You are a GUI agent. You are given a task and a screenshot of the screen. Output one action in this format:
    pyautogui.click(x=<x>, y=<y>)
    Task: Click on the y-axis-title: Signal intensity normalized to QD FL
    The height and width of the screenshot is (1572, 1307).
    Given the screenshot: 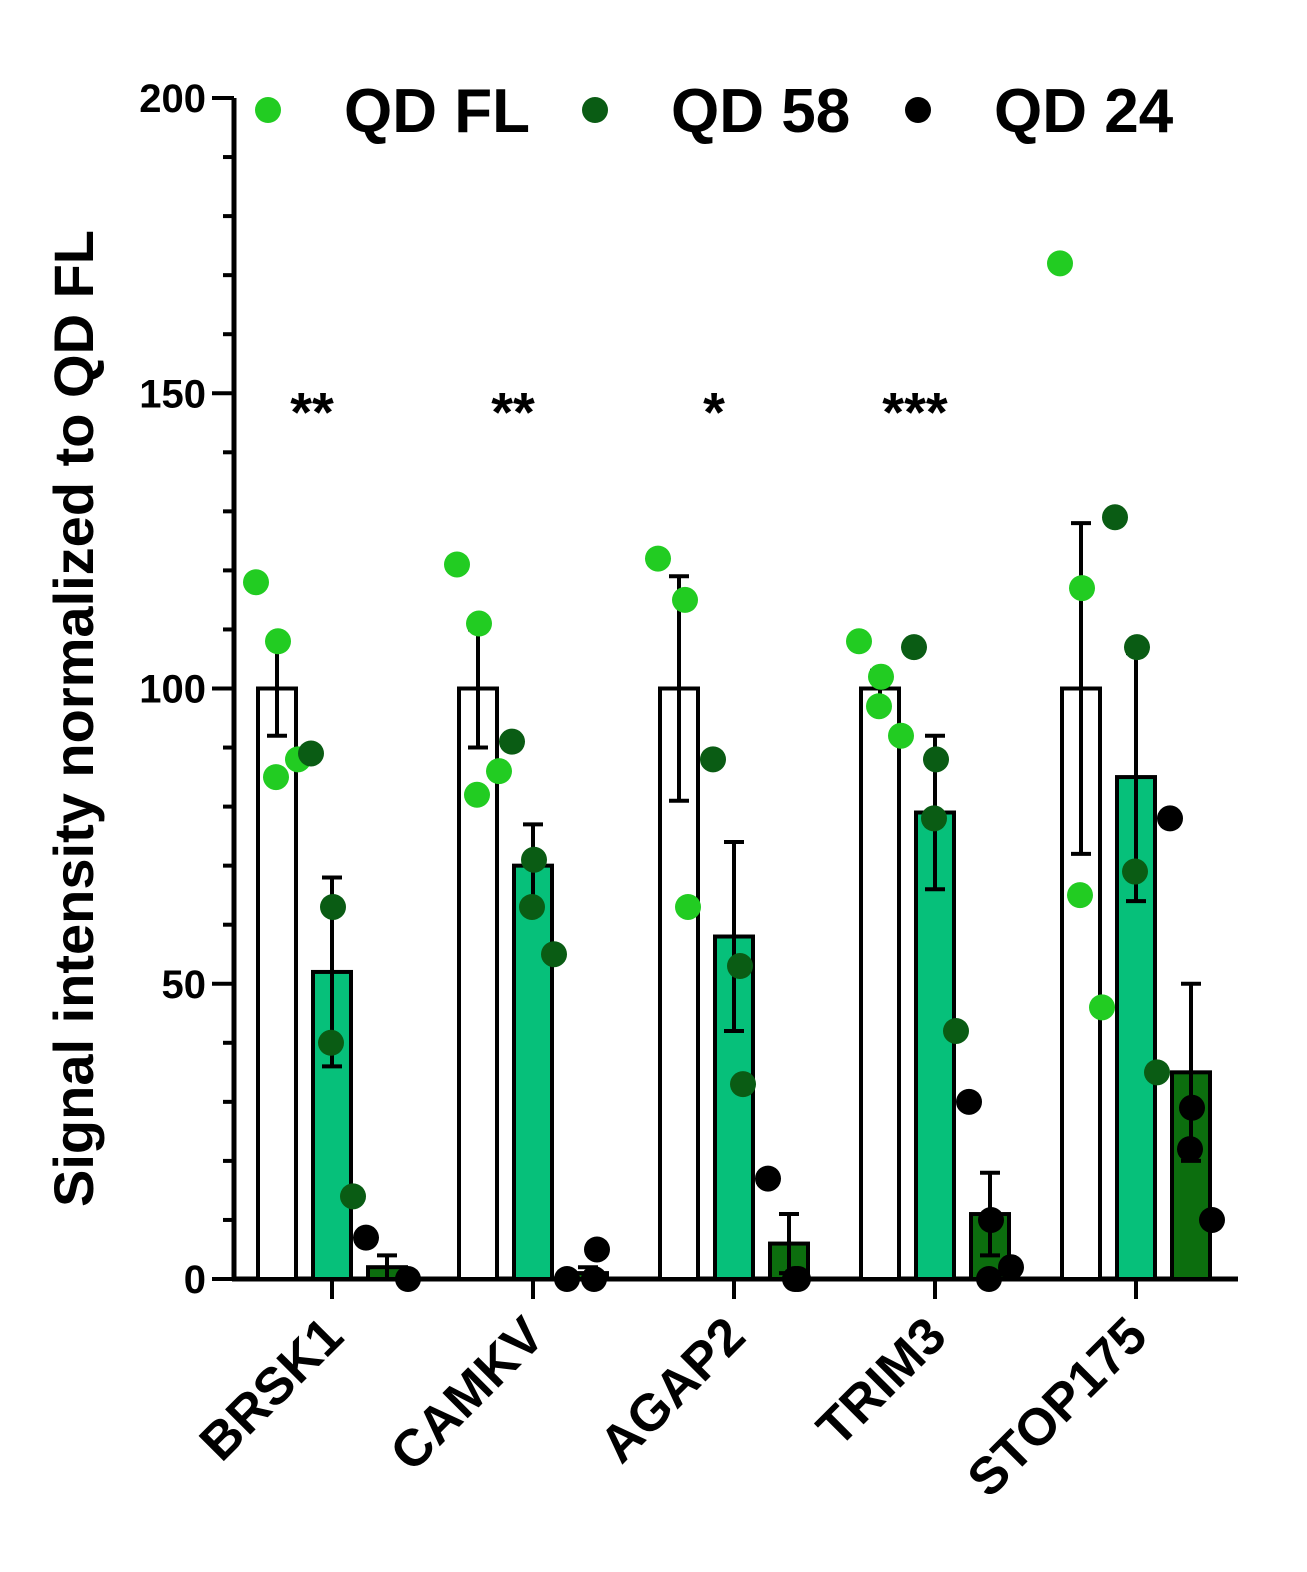 What is the action you would take?
    pyautogui.click(x=73, y=718)
    